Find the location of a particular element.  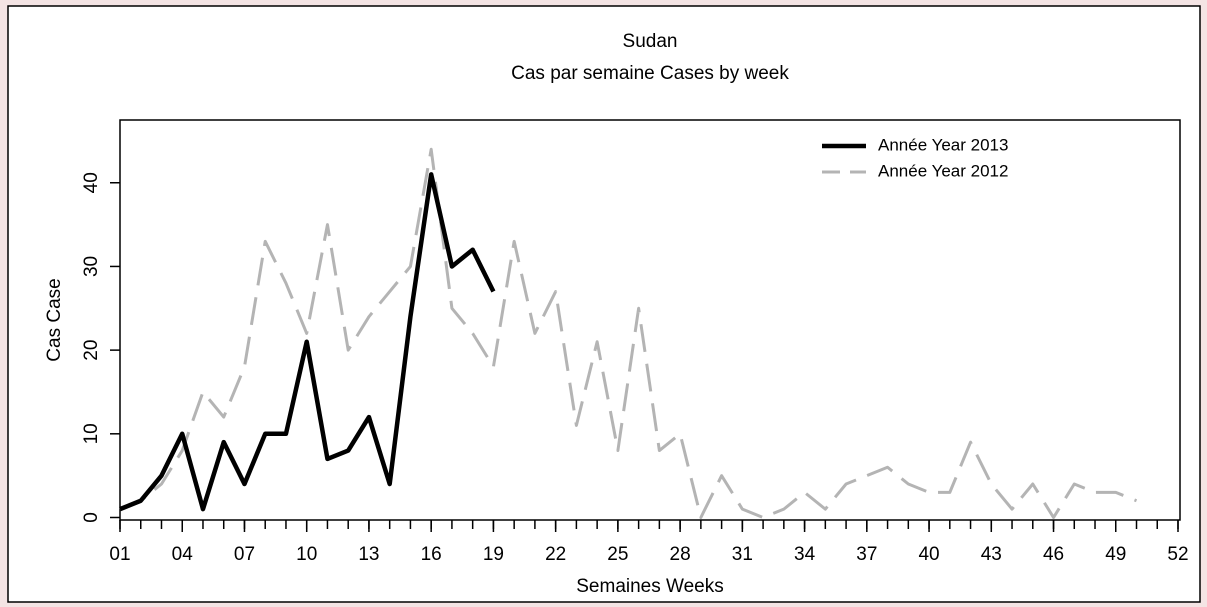

x-tick-label: 31 is located at coordinates (742, 554).